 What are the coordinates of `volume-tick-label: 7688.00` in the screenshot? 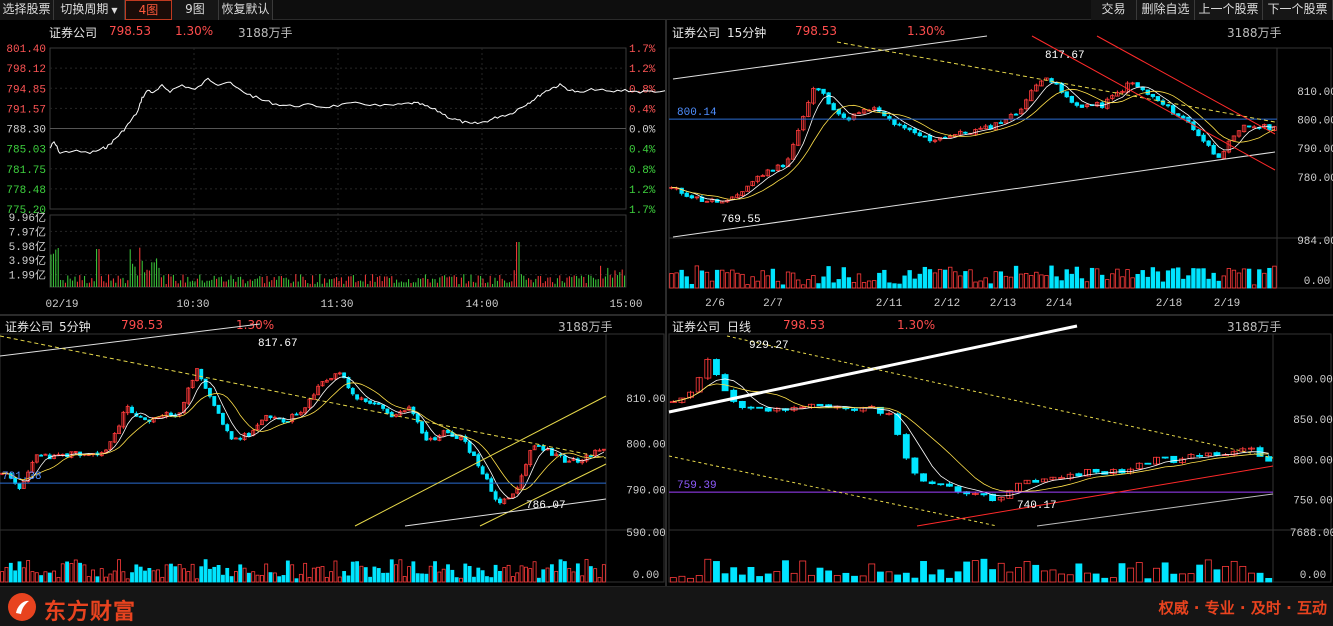 It's located at (1311, 534).